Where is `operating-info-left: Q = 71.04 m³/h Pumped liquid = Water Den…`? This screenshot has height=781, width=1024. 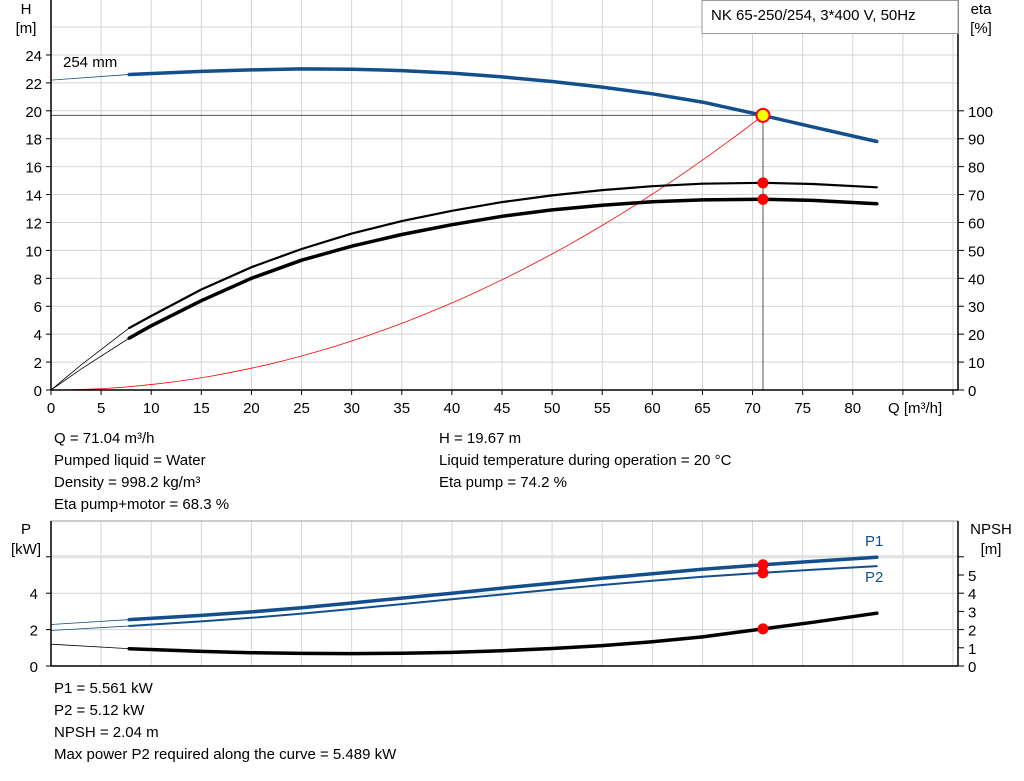 operating-info-left: Q = 71.04 m³/h Pumped liquid = Water Den… is located at coordinates (141, 472).